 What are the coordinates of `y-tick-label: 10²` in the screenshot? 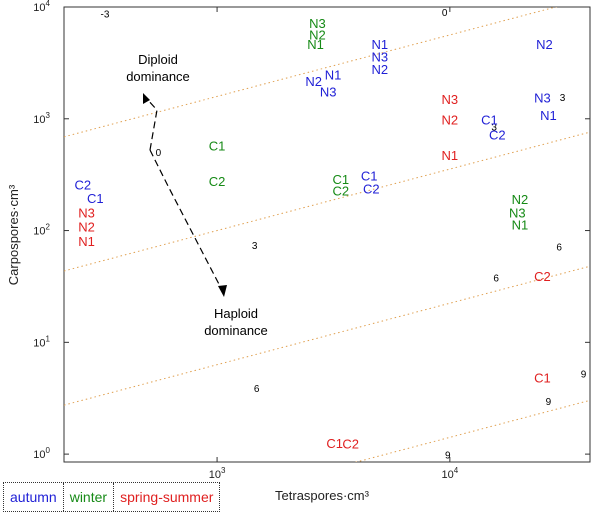 It's located at (41, 230).